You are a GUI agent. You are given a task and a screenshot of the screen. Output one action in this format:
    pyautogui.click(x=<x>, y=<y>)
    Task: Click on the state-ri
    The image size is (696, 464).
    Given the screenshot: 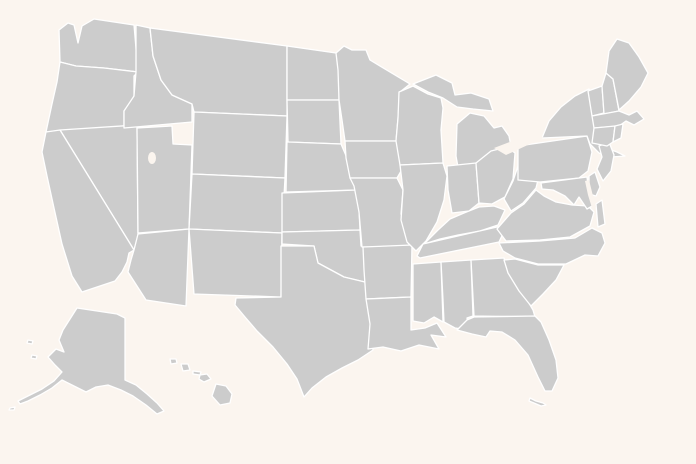 What is the action you would take?
    pyautogui.click(x=618, y=133)
    